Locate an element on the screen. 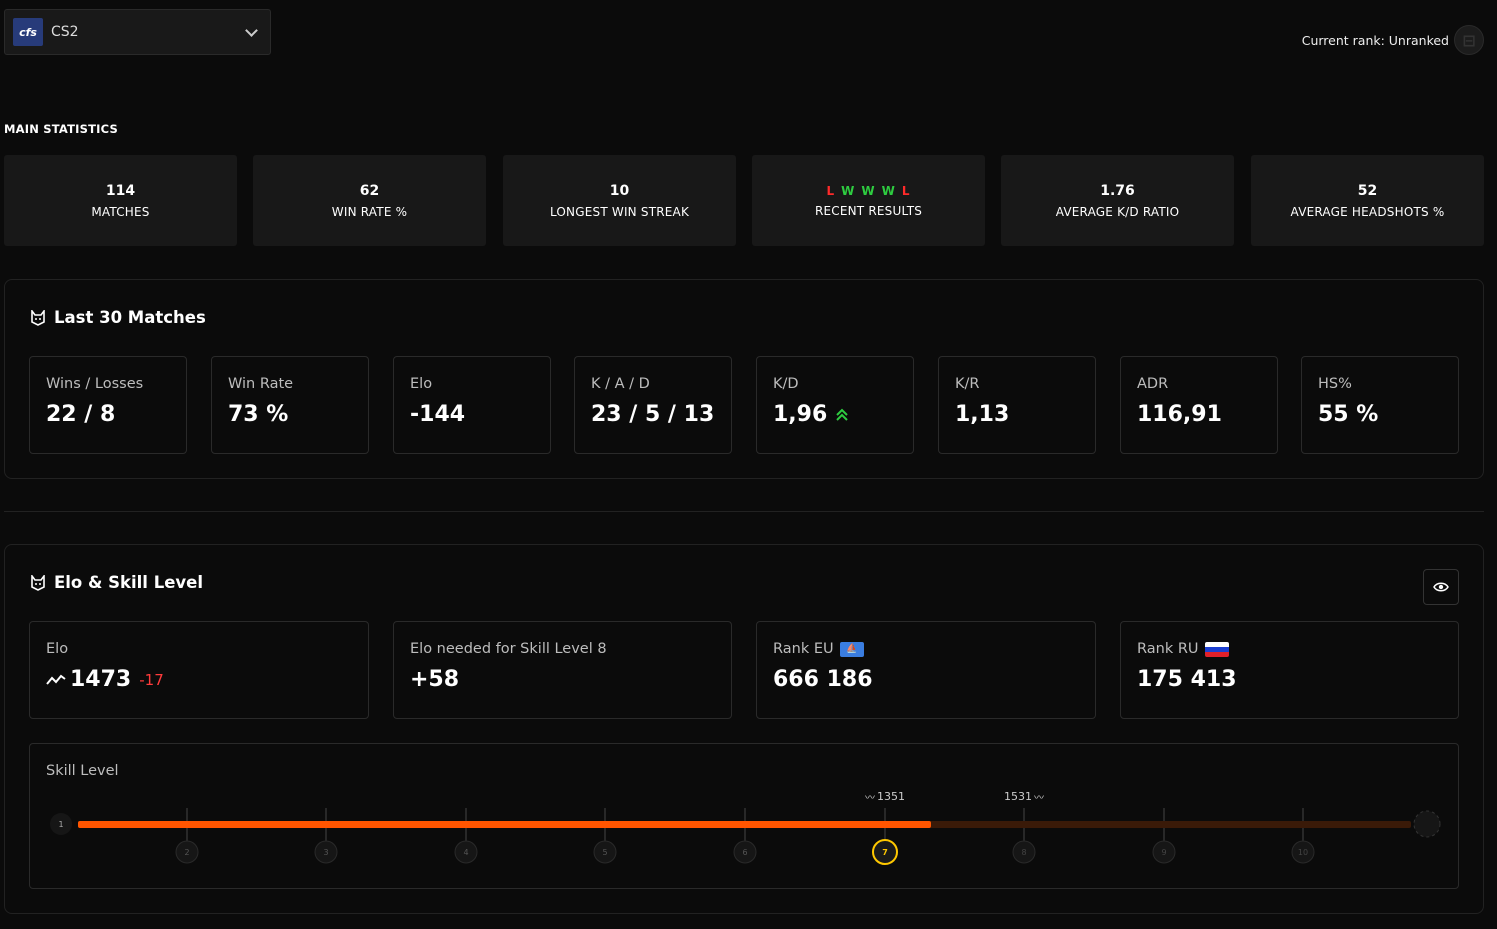 This screenshot has height=929, width=1497. svg-text: 8 is located at coordinates (1023, 852).